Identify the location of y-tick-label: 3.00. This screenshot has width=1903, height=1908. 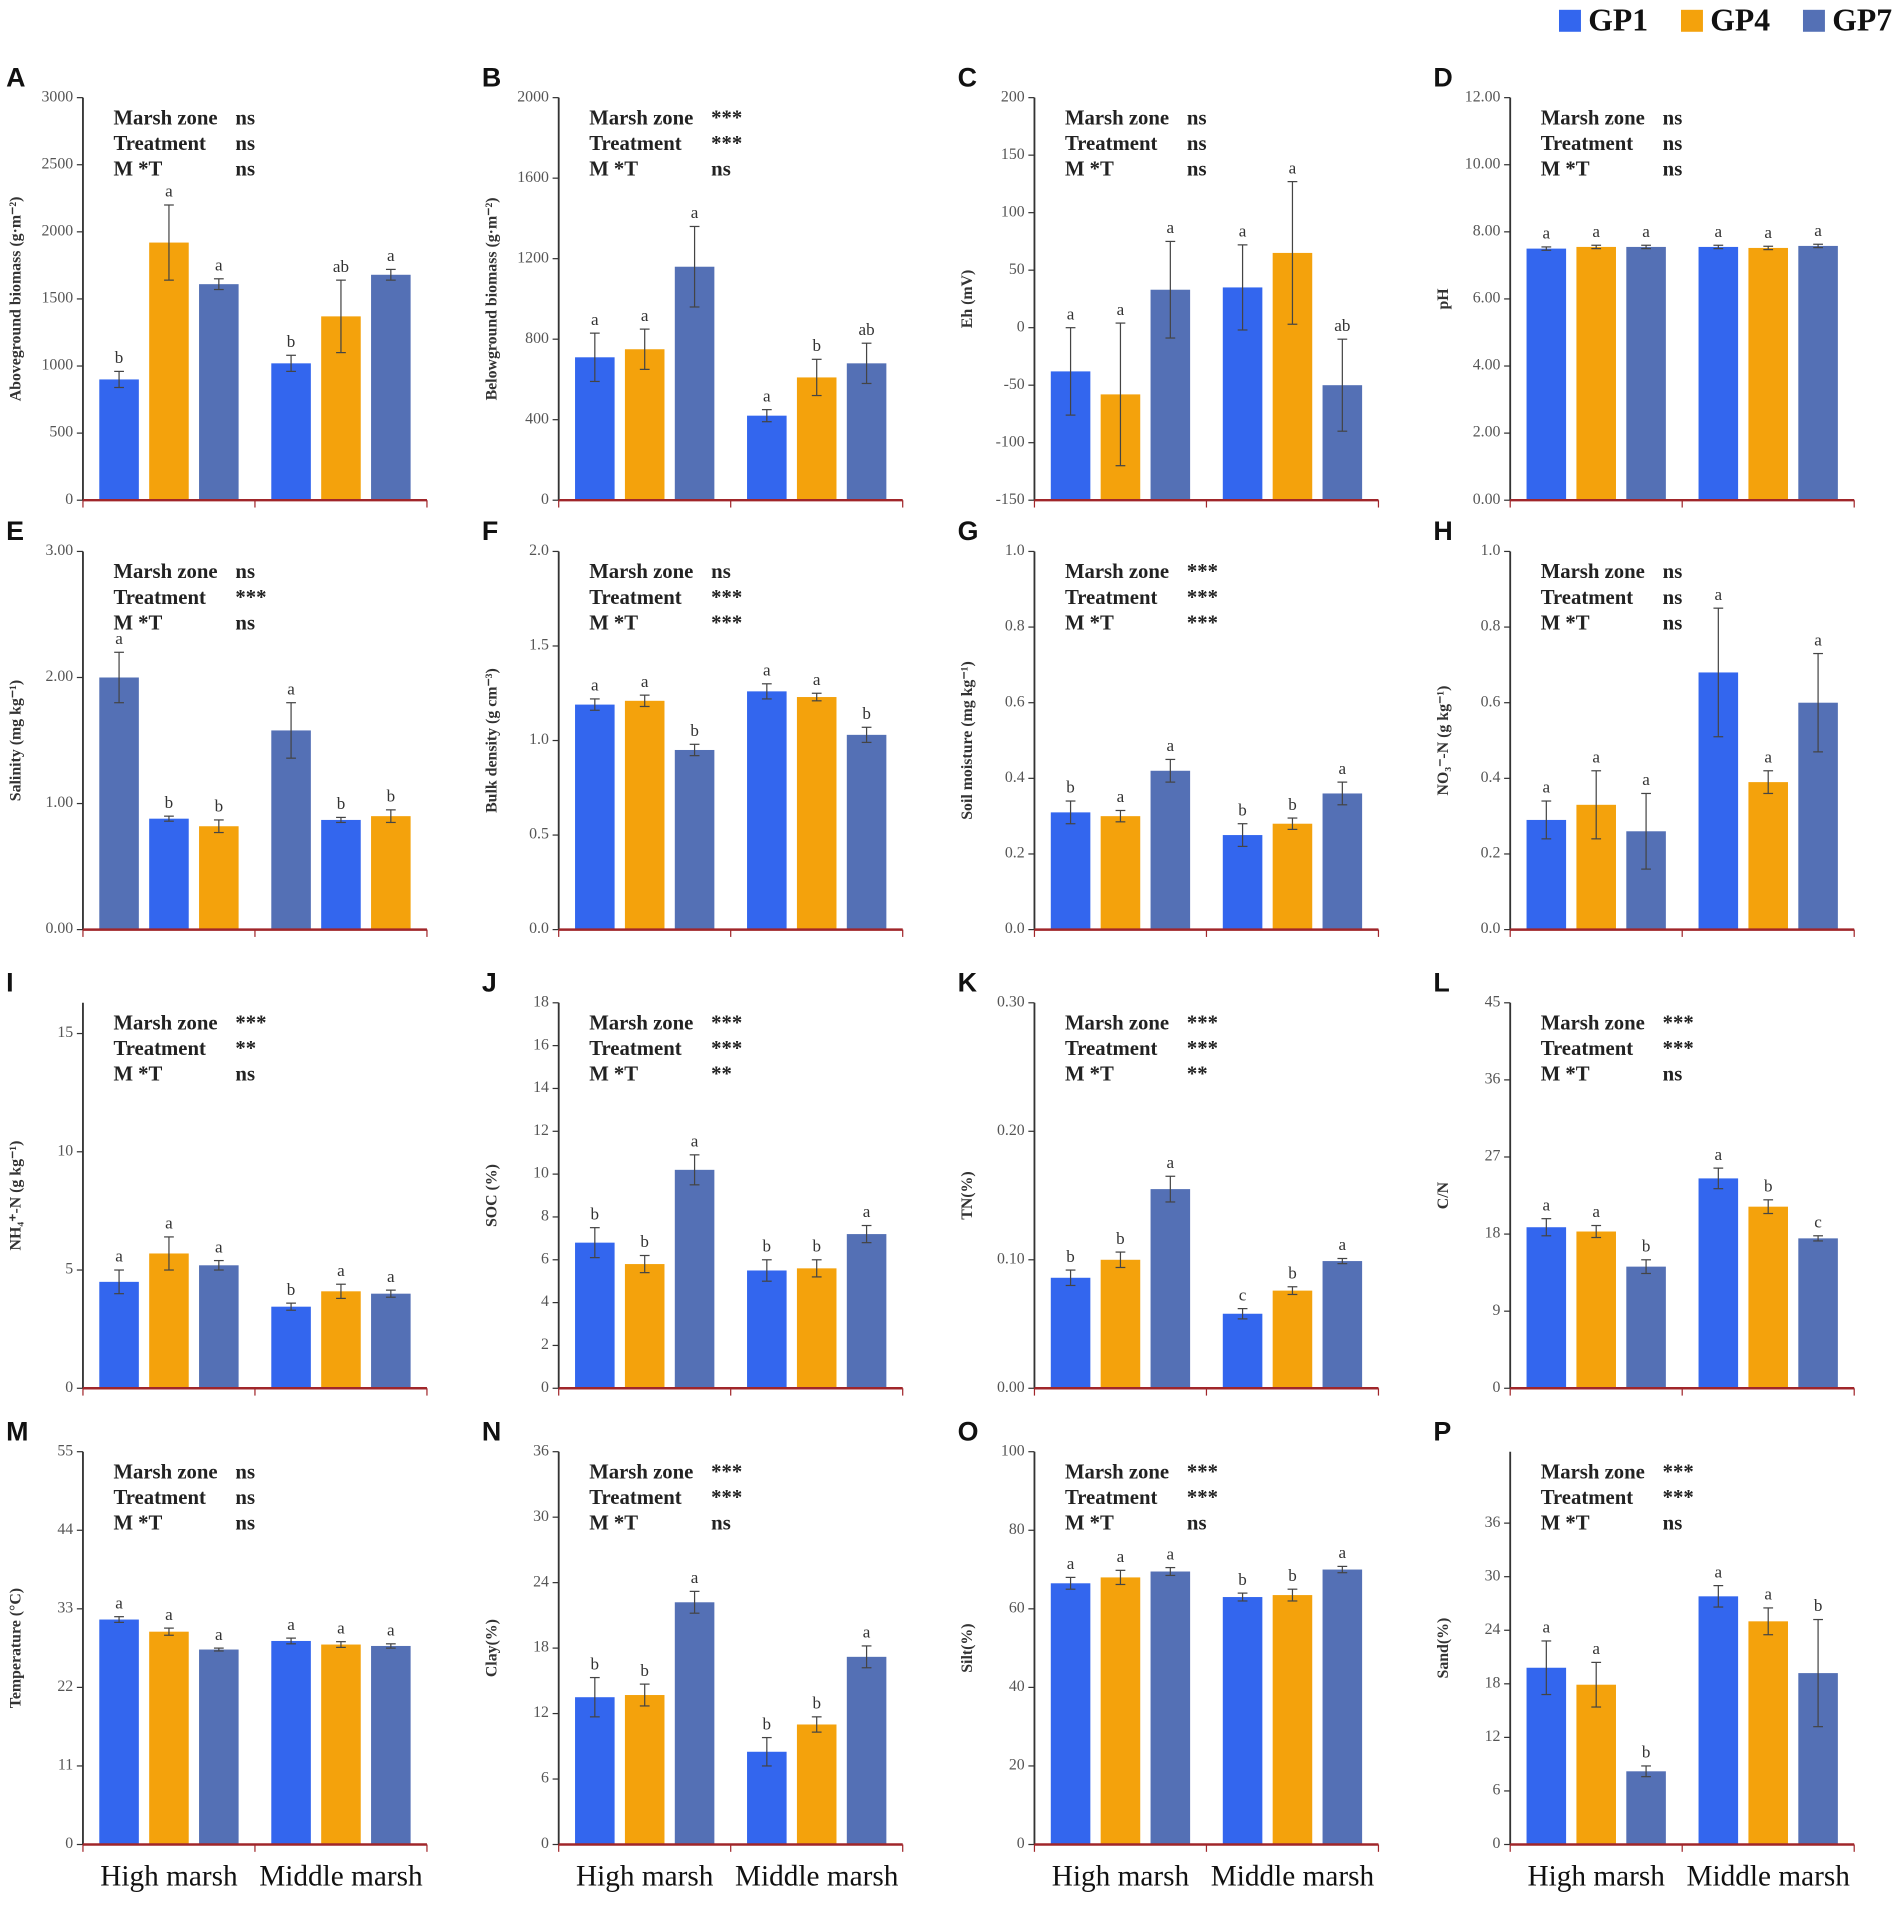
(59, 550).